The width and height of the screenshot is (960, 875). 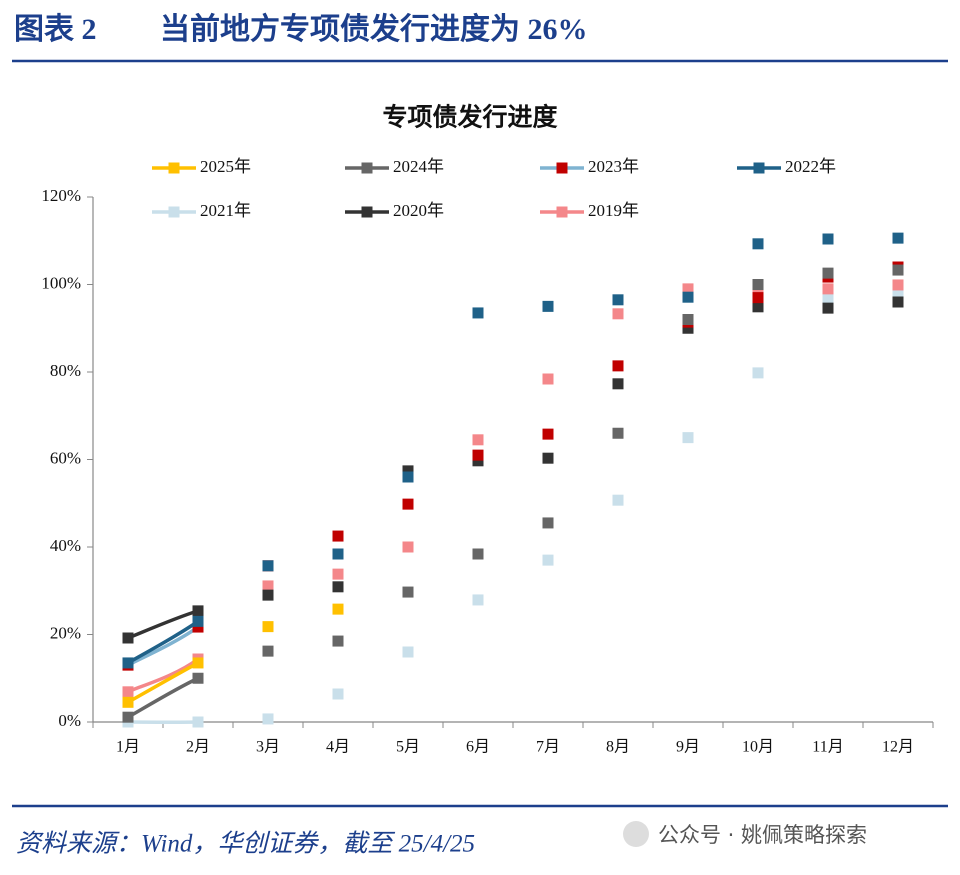 What do you see at coordinates (65, 457) in the screenshot?
I see `y-tick-label: 60%` at bounding box center [65, 457].